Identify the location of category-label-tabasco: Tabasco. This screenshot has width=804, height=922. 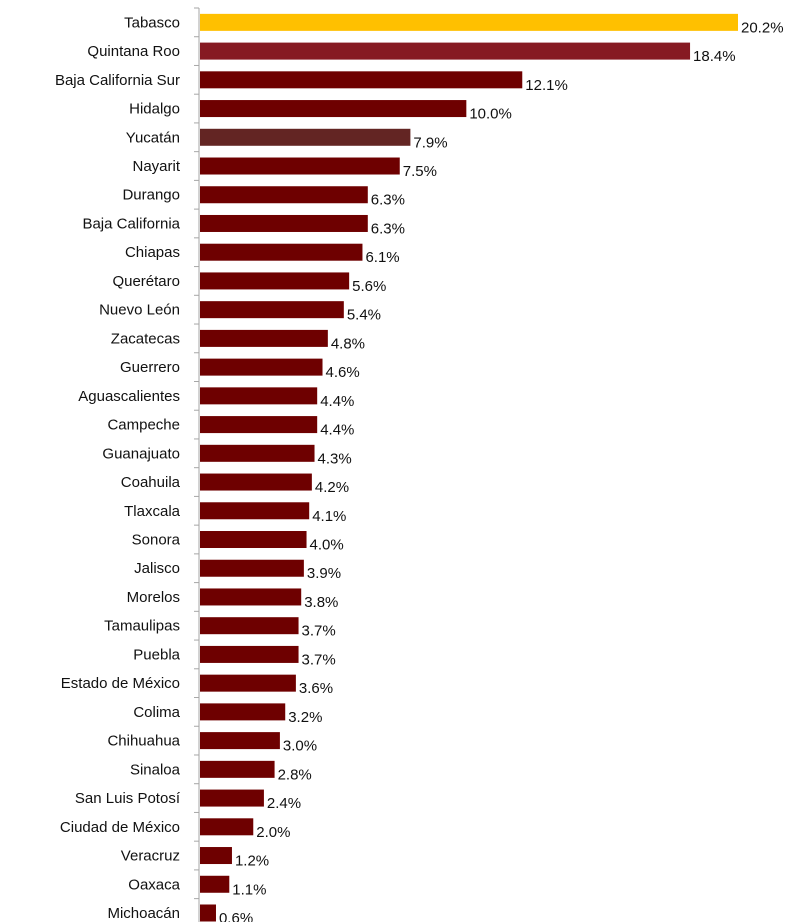
(152, 22).